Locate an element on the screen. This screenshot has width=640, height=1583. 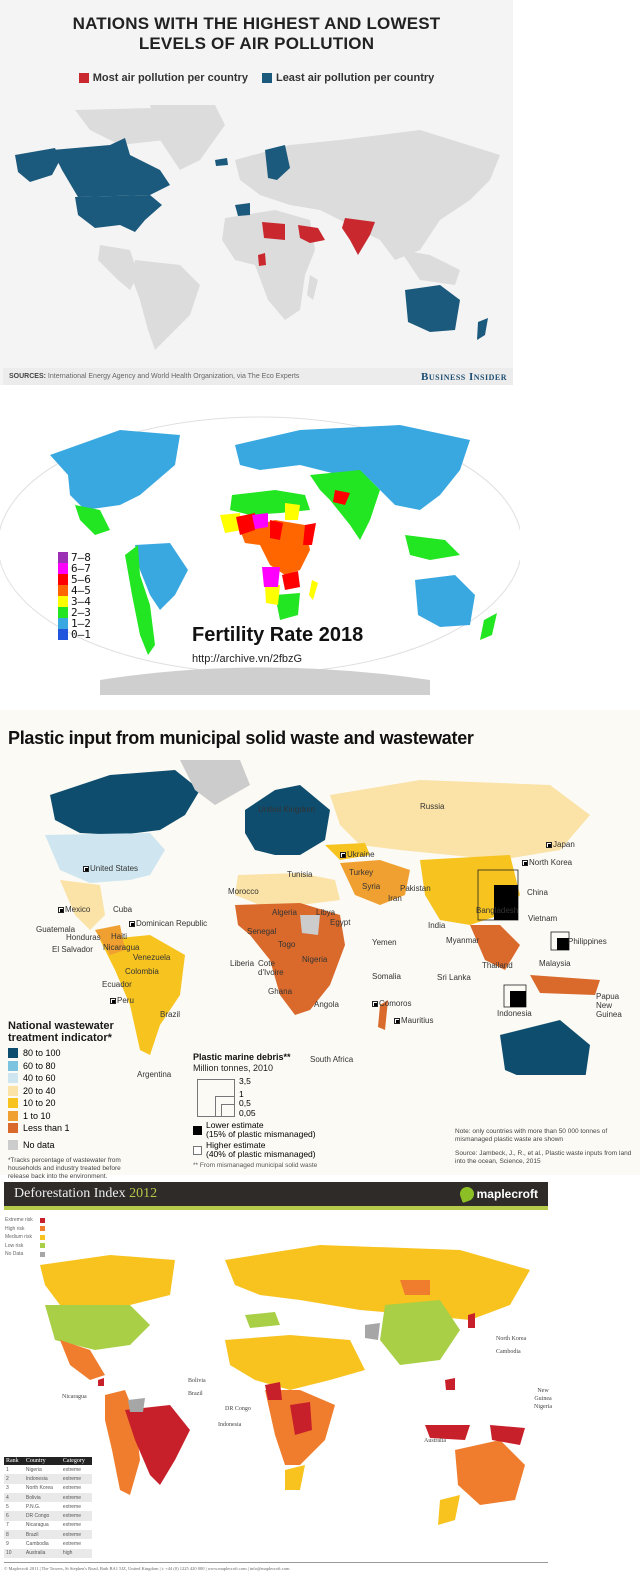
united-states is located at coordinates (118, 213).